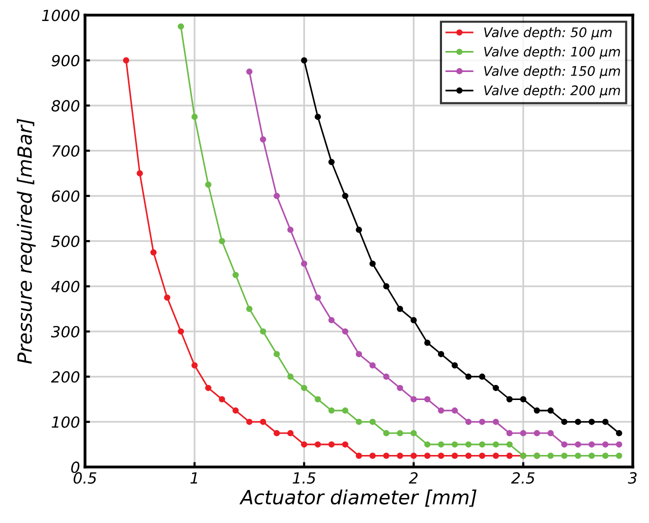  What do you see at coordinates (552, 91) in the screenshot?
I see `legend-label: Valve depth: 200 µm` at bounding box center [552, 91].